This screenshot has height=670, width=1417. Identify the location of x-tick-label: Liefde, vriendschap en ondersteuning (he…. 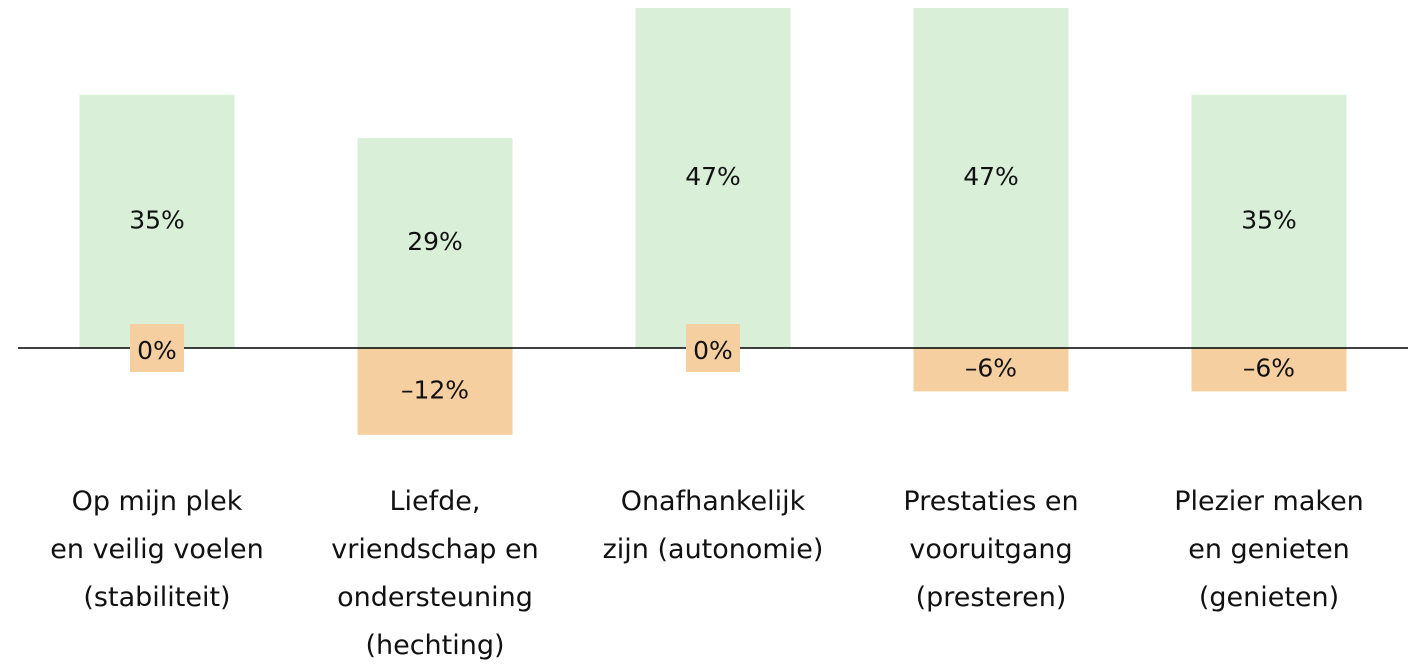
(435, 573).